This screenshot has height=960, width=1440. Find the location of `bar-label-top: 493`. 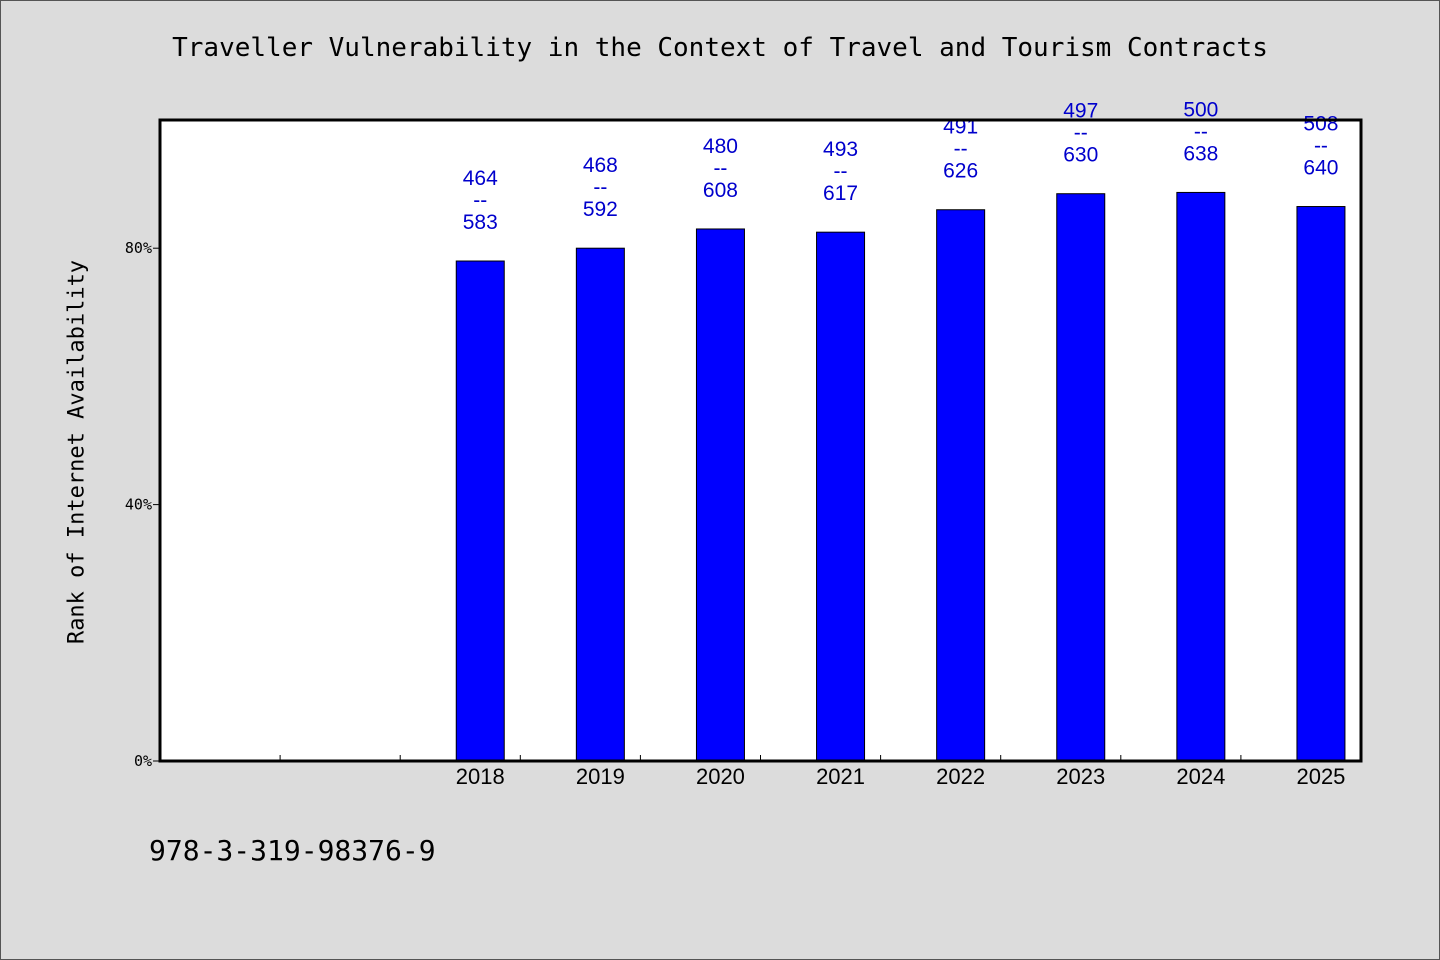

bar-label-top: 493 is located at coordinates (840, 149).